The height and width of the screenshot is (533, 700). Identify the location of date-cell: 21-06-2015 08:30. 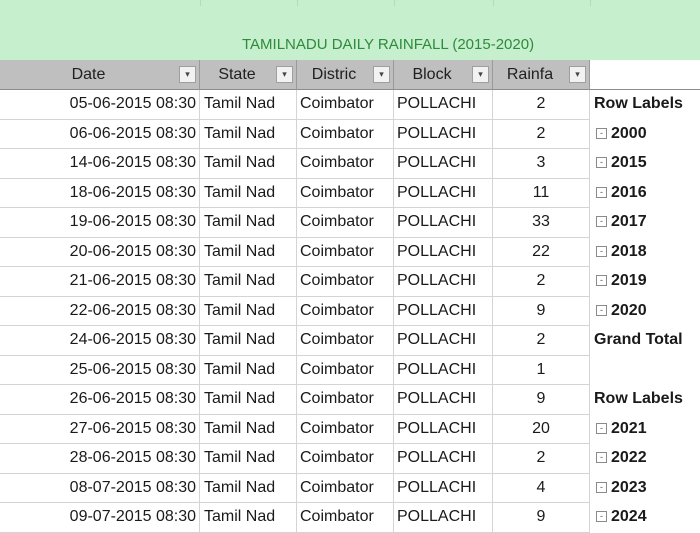
(100, 282).